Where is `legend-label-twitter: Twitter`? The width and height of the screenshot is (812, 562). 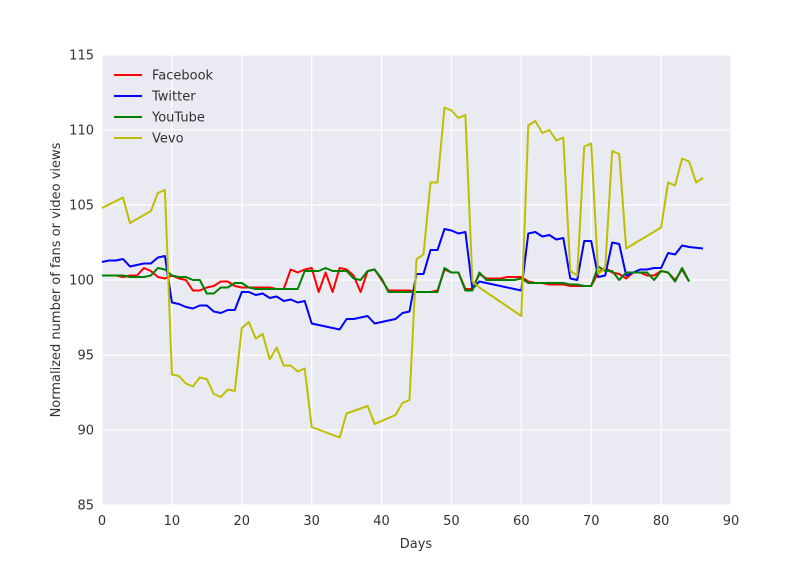
legend-label-twitter: Twitter is located at coordinates (173, 97).